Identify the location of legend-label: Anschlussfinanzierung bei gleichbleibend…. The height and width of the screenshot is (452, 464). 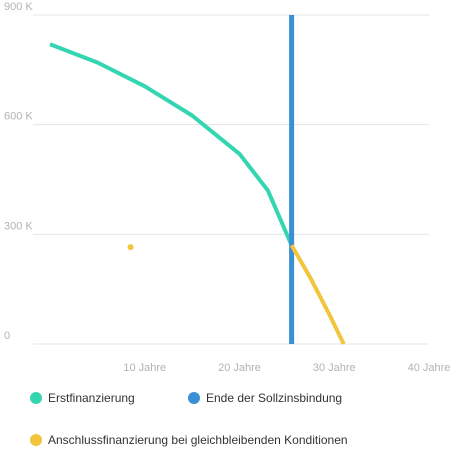
(198, 440).